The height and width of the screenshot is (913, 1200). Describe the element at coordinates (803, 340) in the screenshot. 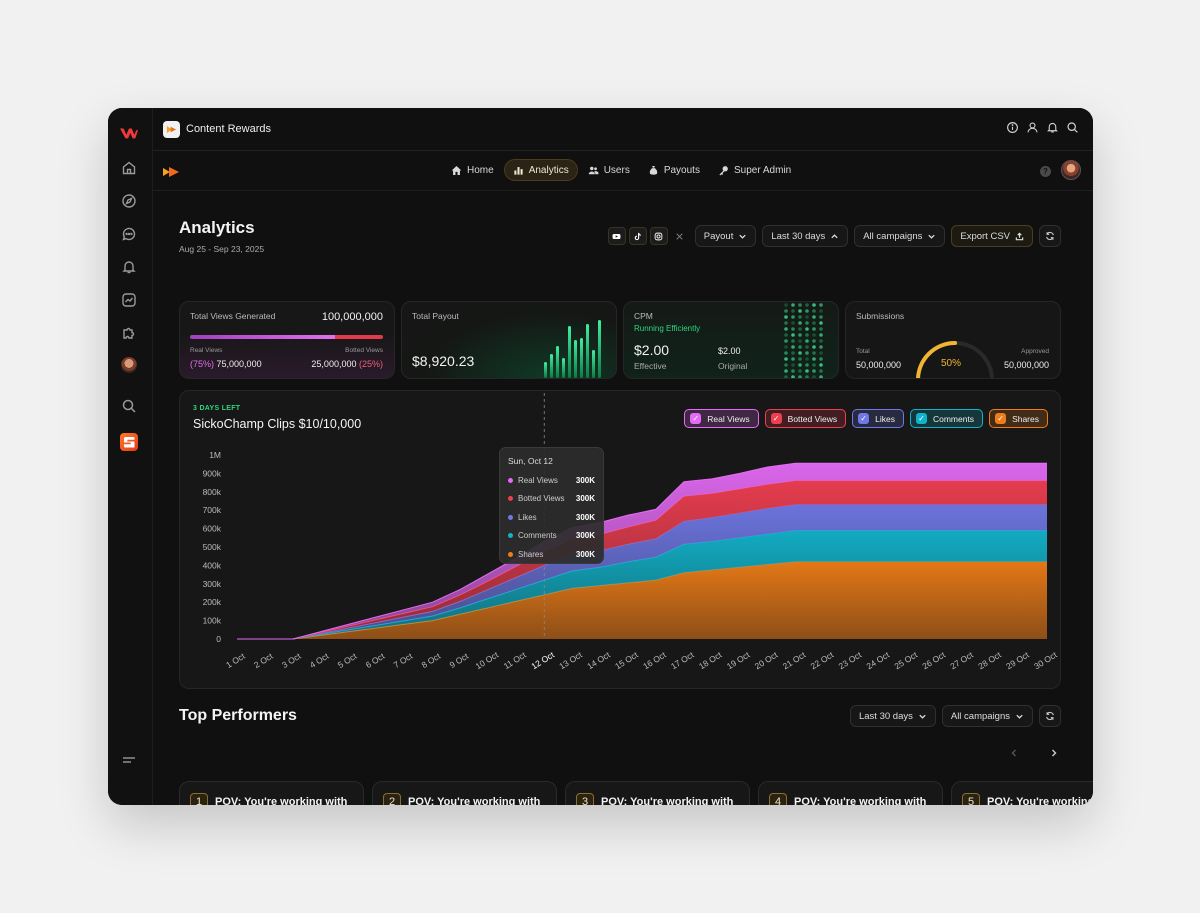

I see `cpm-dot-pattern` at that location.